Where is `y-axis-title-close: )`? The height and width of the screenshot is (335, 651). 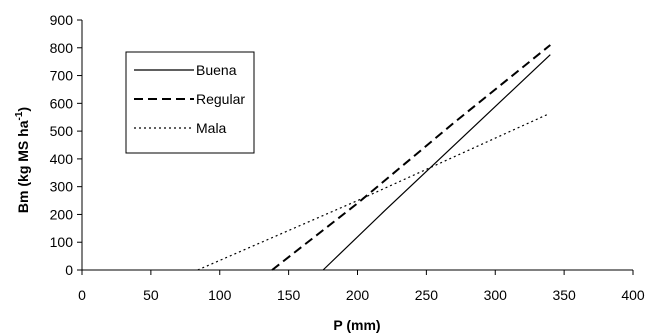 y-axis-title-close: ) is located at coordinates (23, 109).